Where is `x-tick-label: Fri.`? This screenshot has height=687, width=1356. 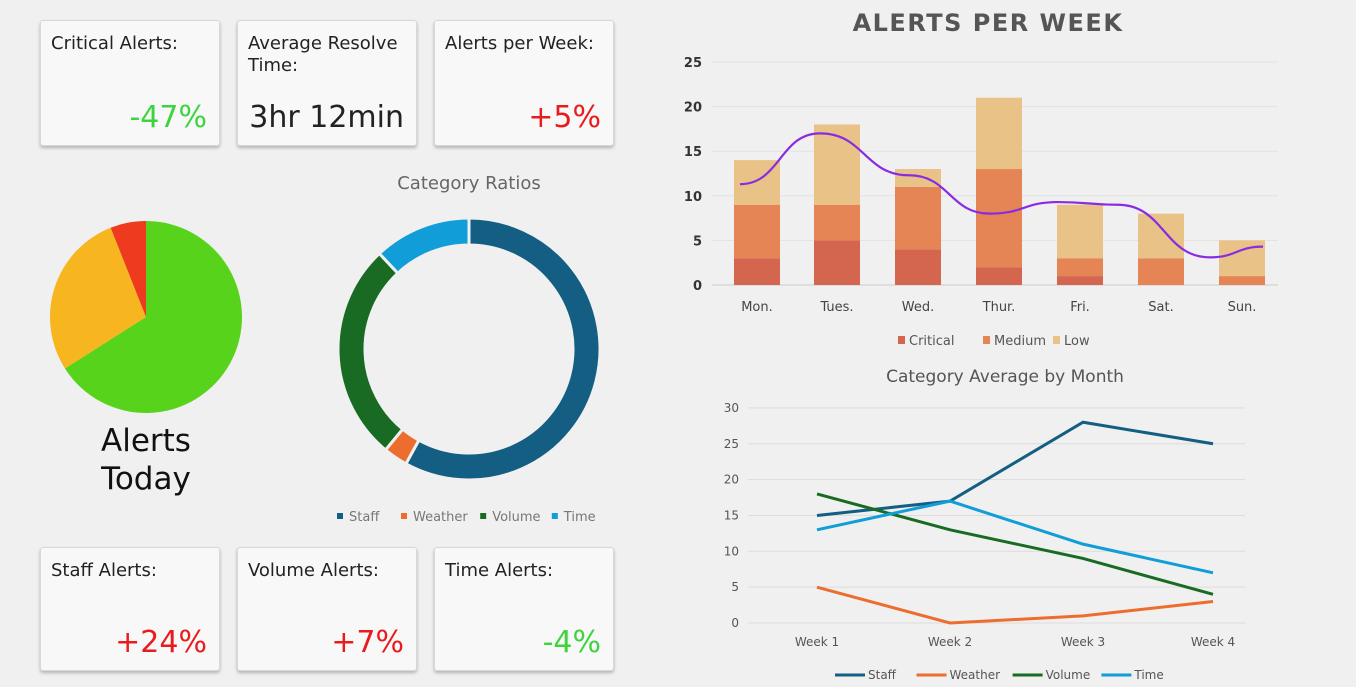 x-tick-label: Fri. is located at coordinates (1080, 307).